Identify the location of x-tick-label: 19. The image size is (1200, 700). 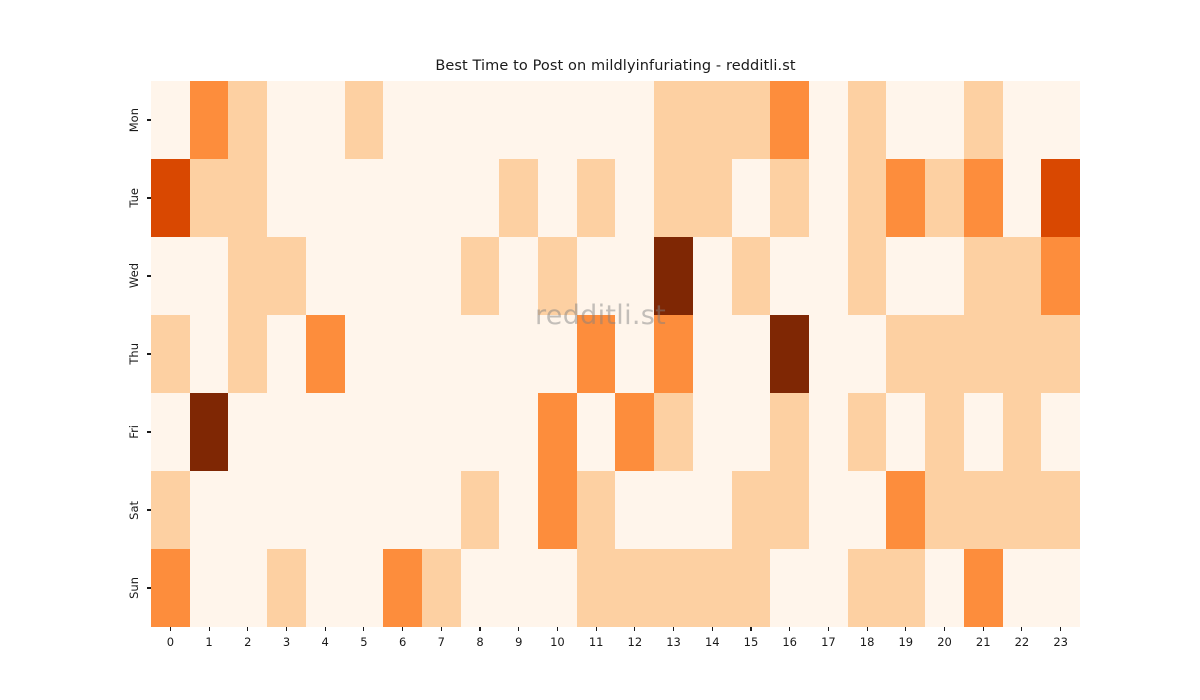
(906, 642).